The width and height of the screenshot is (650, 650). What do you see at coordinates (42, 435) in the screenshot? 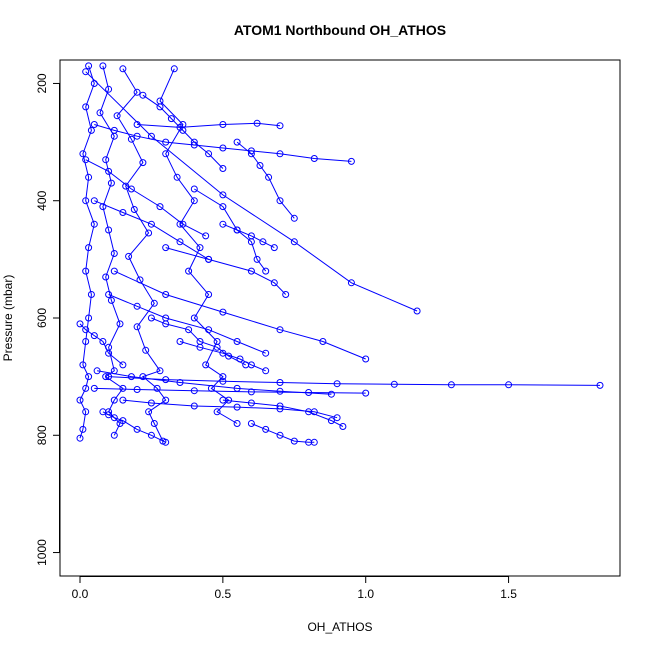
I see `y-tick-label: 800` at bounding box center [42, 435].